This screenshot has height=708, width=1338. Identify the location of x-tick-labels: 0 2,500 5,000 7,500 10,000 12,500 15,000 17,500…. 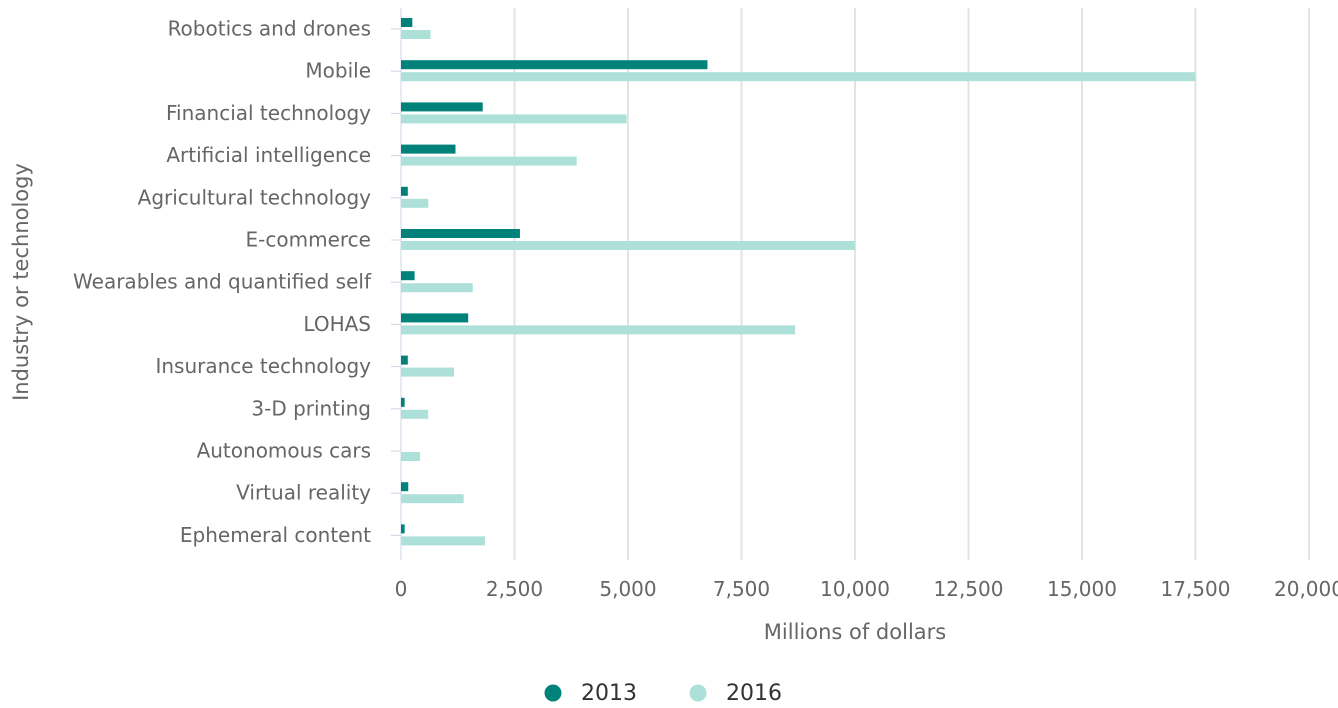
(866, 589).